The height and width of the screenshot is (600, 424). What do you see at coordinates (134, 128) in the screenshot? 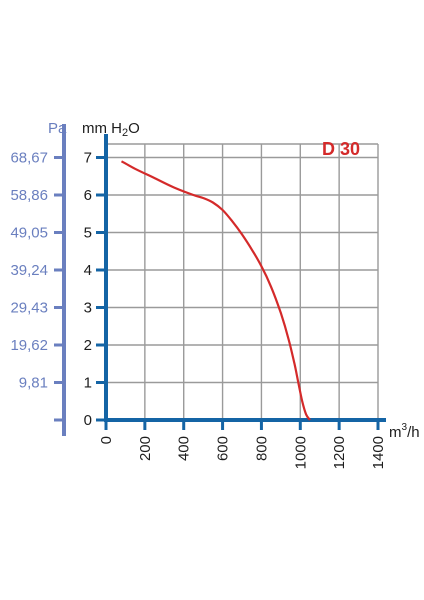
I see `y-unit-suffix: O` at bounding box center [134, 128].